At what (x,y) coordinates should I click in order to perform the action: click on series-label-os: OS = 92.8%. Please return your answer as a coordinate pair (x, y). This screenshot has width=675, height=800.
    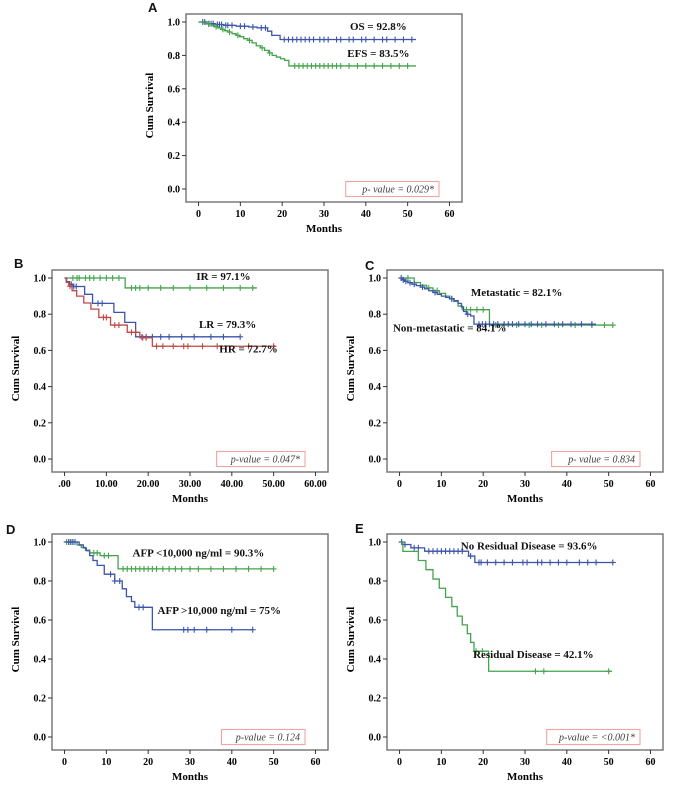
    Looking at the image, I should click on (378, 27).